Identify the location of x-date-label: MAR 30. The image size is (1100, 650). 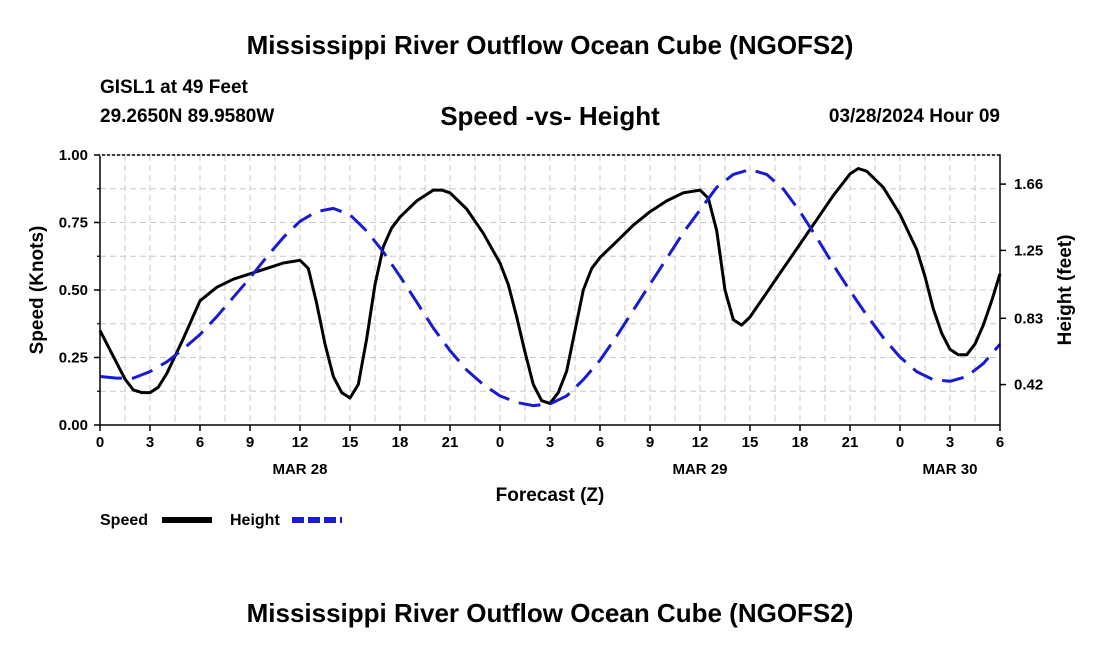
(949, 469).